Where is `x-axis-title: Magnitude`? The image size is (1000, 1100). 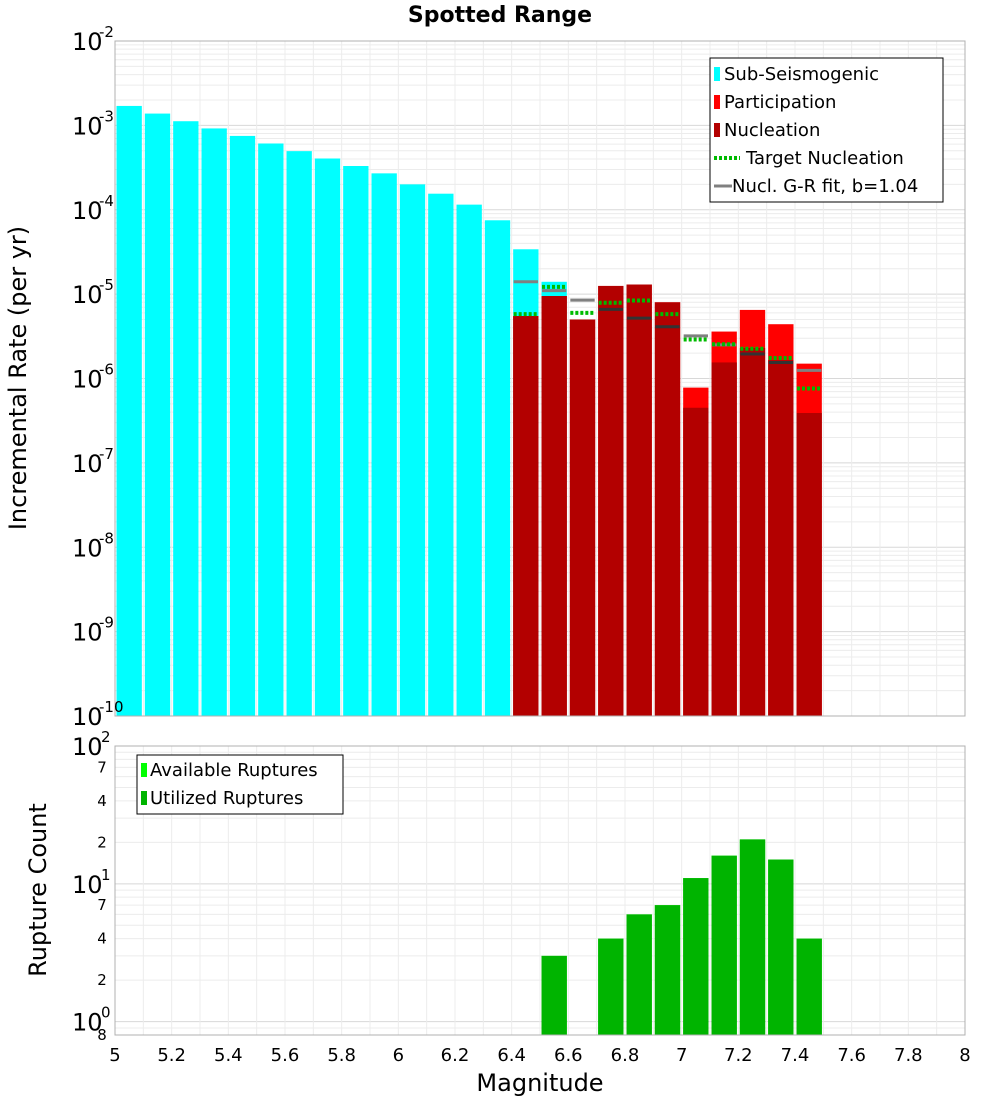 x-axis-title: Magnitude is located at coordinates (539, 1083).